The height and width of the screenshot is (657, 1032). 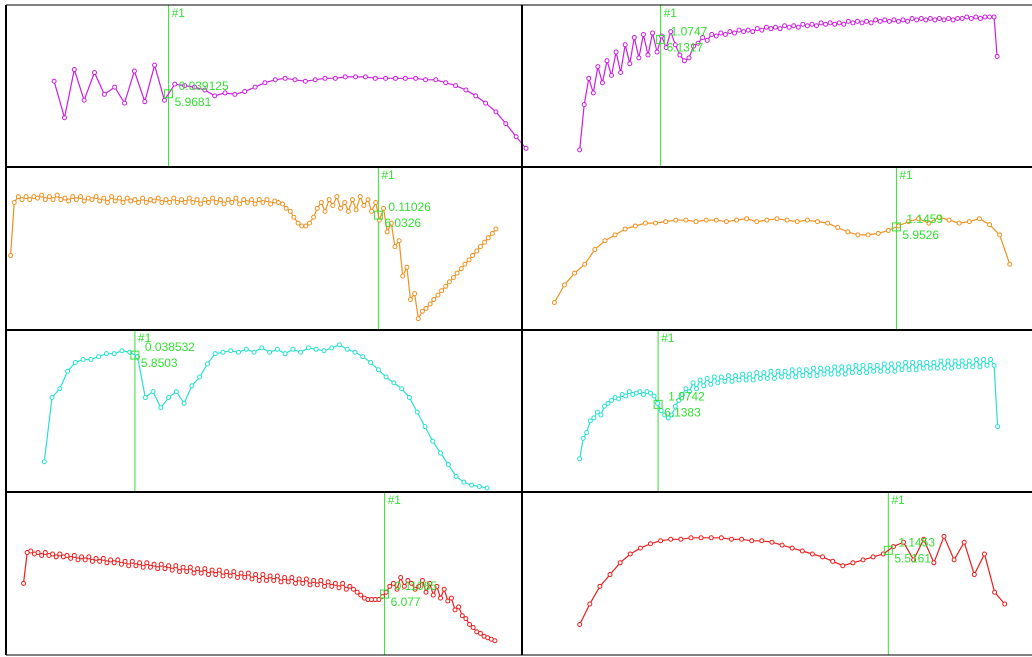 What do you see at coordinates (782, 259) in the screenshot?
I see `series-line` at bounding box center [782, 259].